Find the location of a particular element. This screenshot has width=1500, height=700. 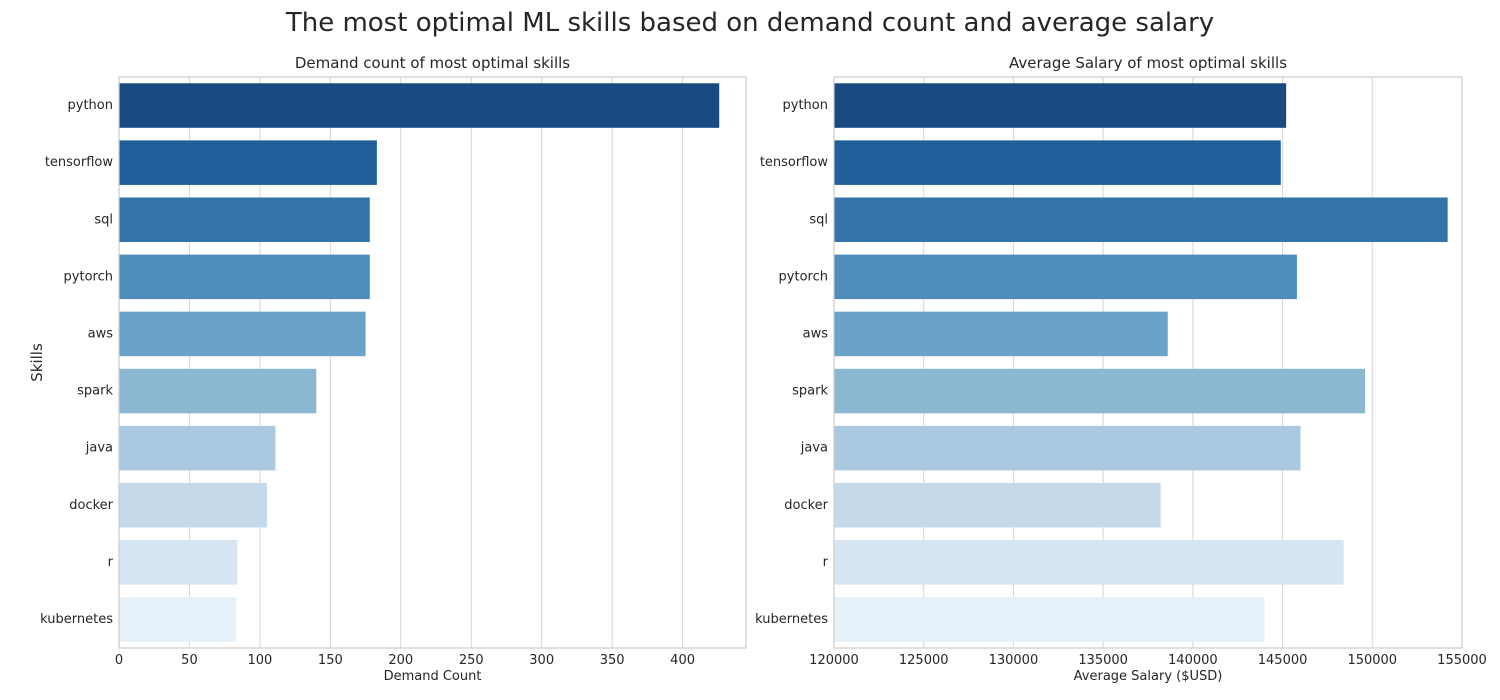

x-tick-label: 400 is located at coordinates (682, 660).